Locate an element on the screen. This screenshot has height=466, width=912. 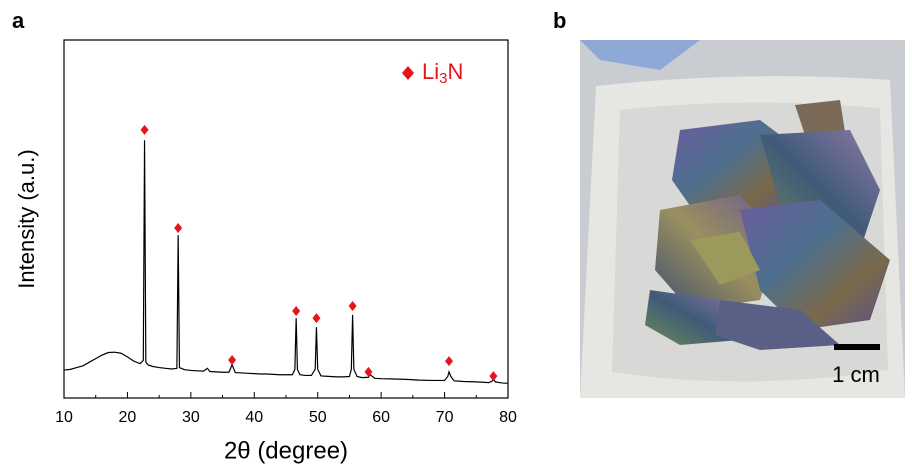
legend-marker is located at coordinates (408, 73).